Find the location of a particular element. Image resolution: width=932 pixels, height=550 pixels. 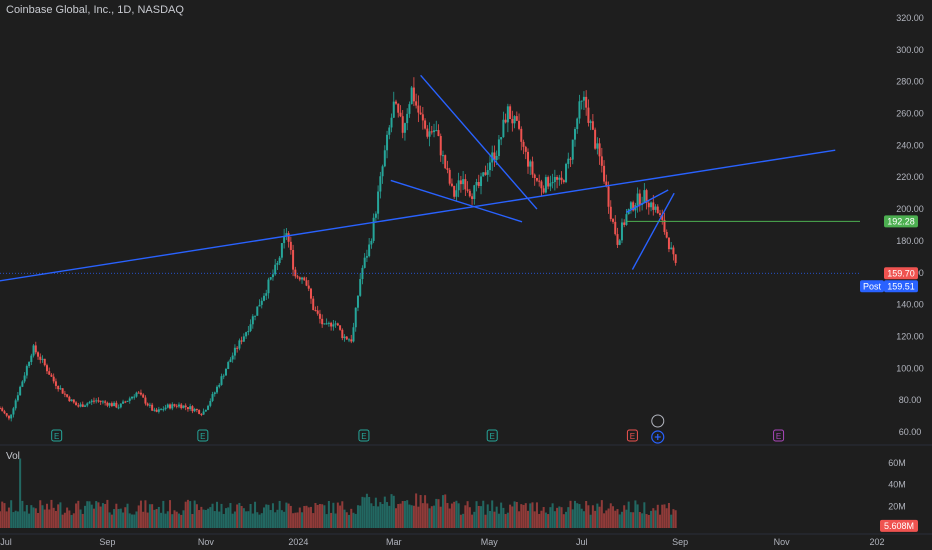

time-tick-label: 2024 is located at coordinates (298, 542).